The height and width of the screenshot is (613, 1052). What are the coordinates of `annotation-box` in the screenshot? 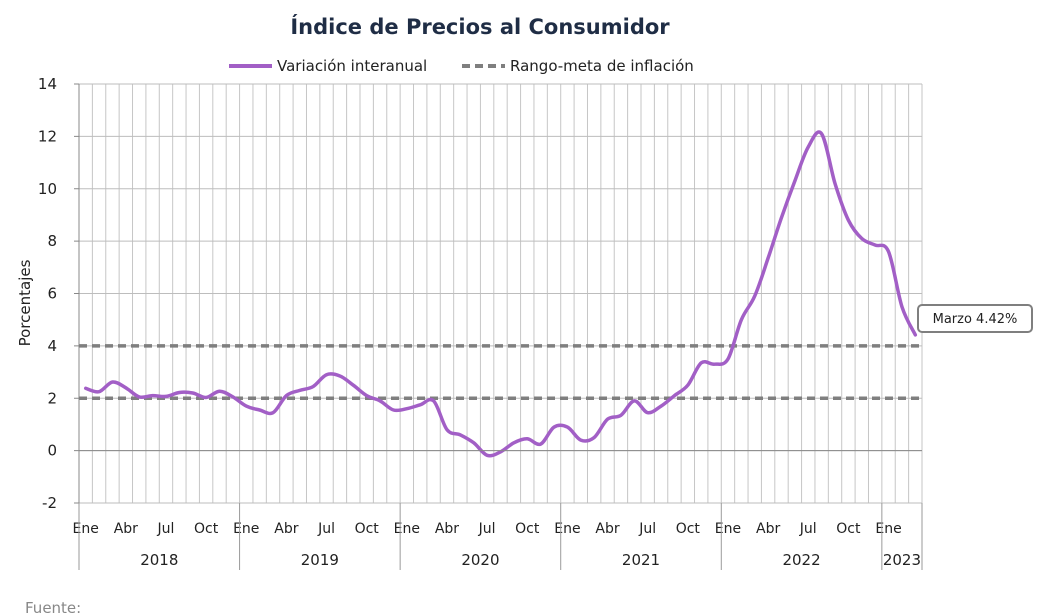 It's located at (975, 318).